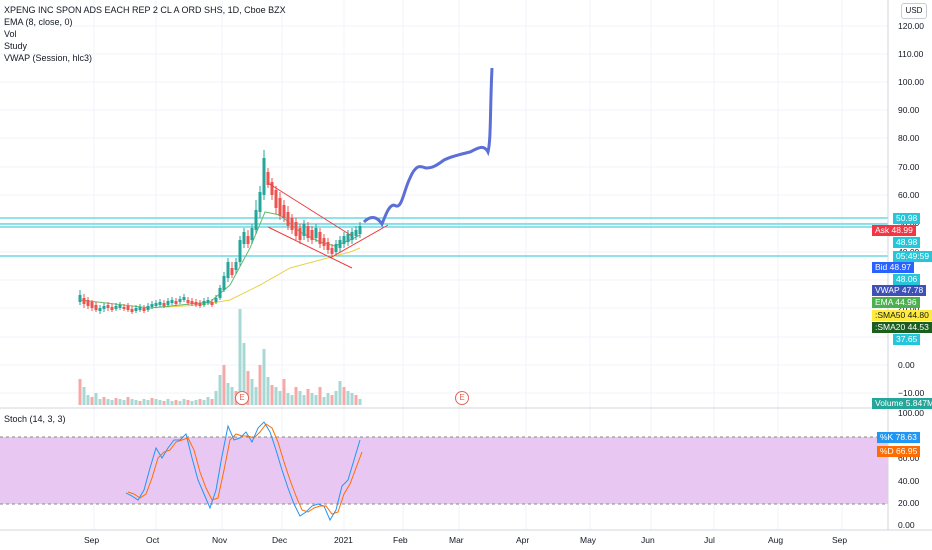  Describe the element at coordinates (909, 503) in the screenshot. I see `stoch-axis-label: 20.00` at that location.